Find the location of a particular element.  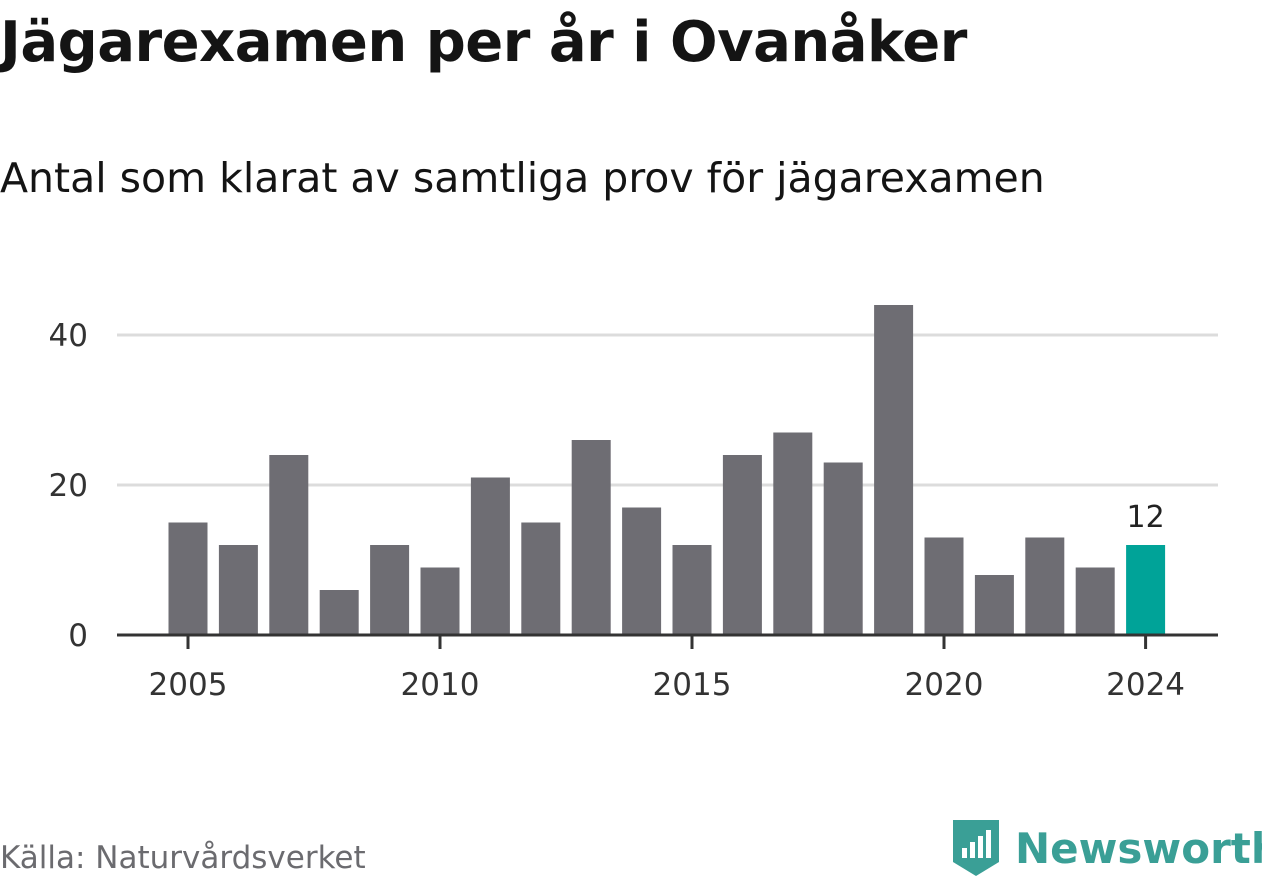

chart-title: Jägarexamen per år i Ovanåker is located at coordinates (483, 42).